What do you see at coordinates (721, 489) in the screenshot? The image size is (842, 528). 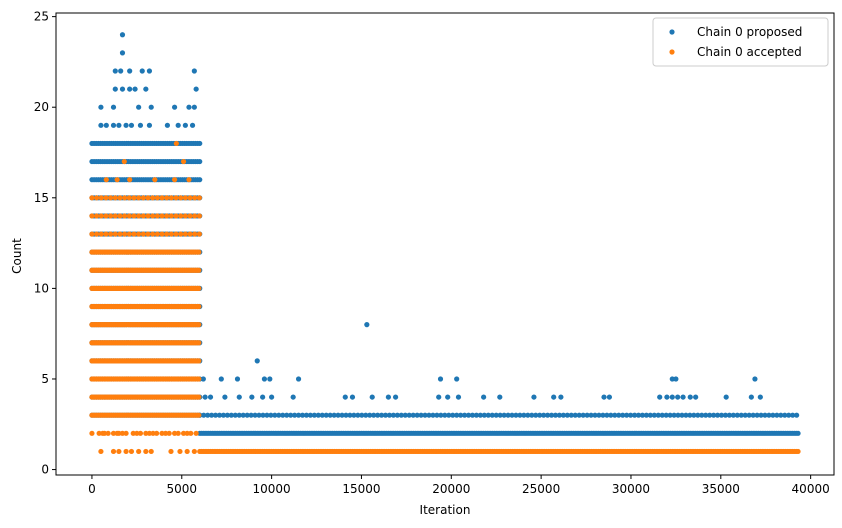 I see `x-tick-label: 35000` at bounding box center [721, 489].